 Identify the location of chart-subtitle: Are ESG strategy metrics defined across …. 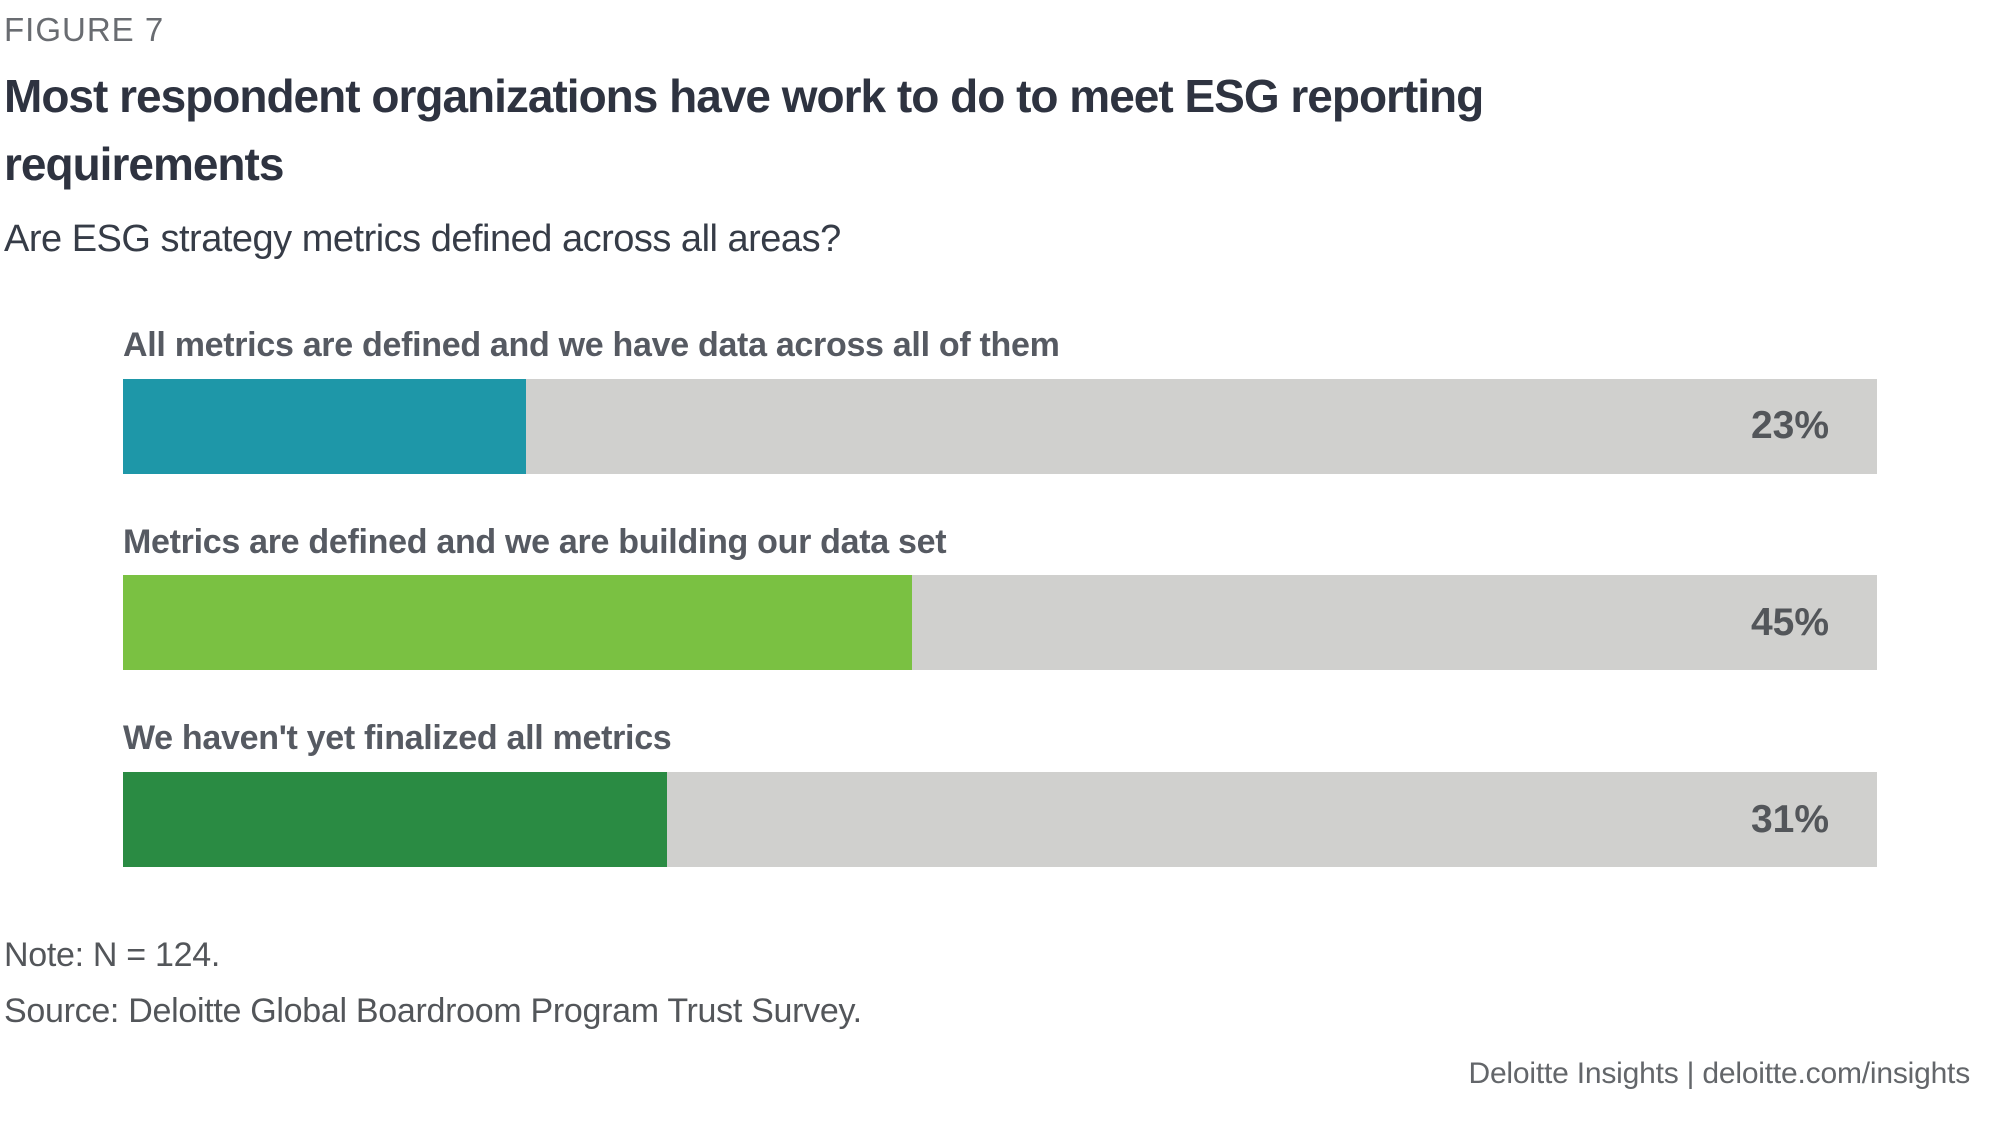
(422, 238).